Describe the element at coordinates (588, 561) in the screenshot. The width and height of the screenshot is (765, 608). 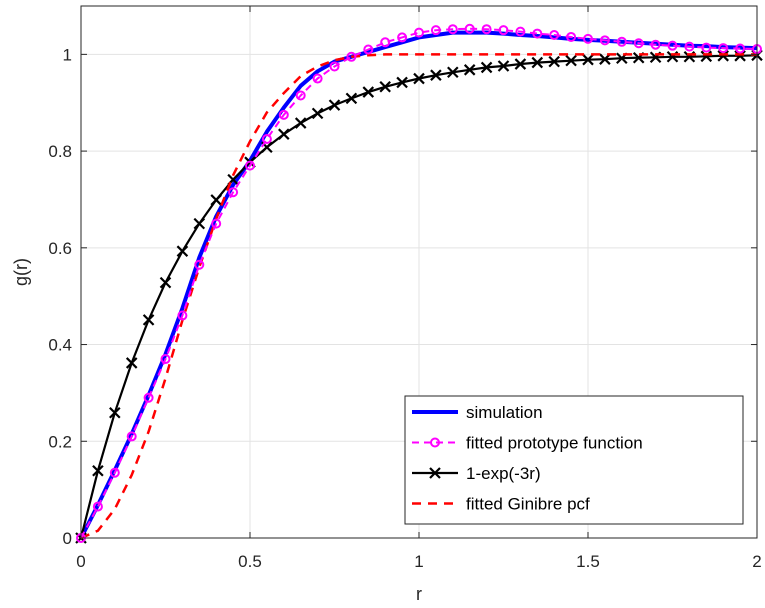
I see `x-tick-label: 1.5` at that location.